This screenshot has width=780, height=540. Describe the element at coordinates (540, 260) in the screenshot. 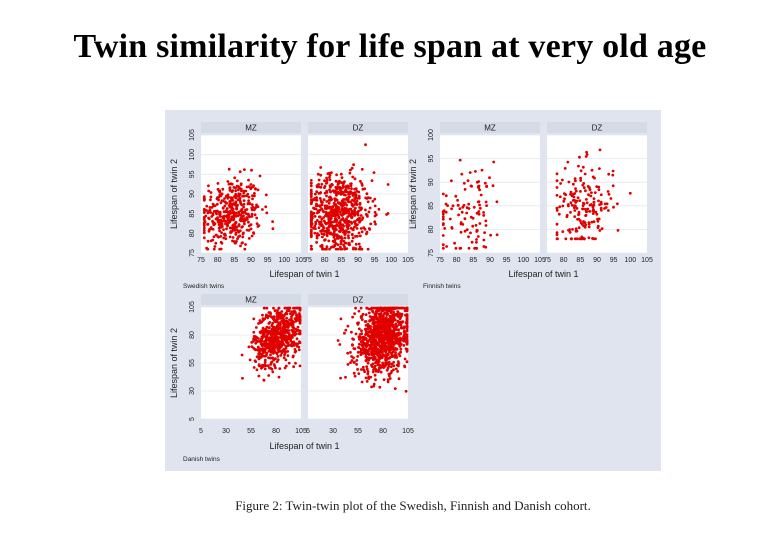

I see `x-tick-label: 105` at that location.